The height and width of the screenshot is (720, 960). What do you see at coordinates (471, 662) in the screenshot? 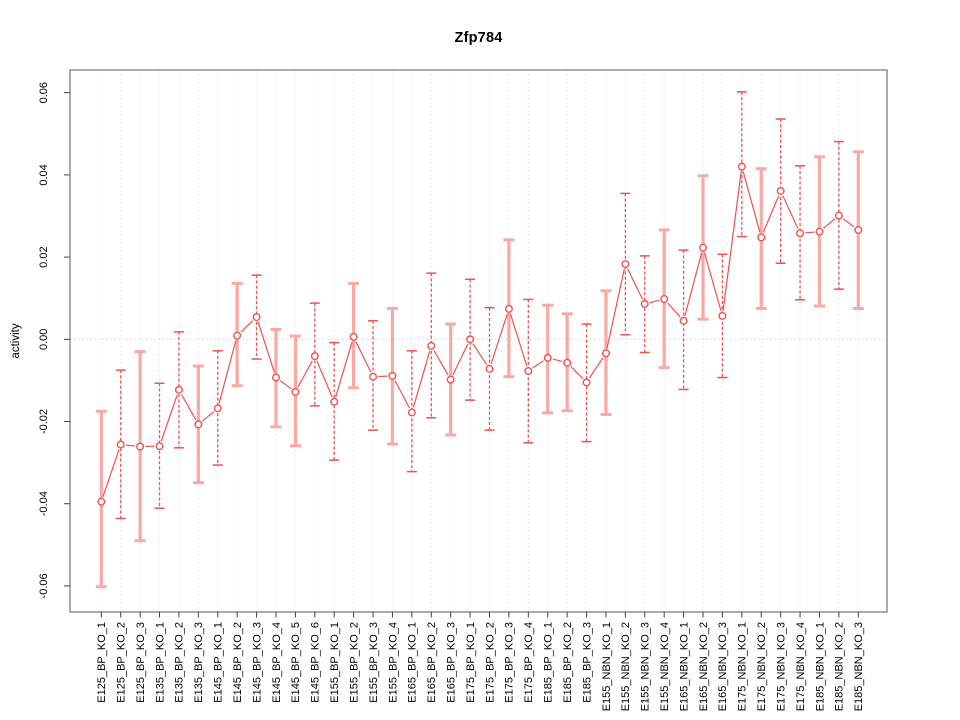
I see `x-tick-label: E175_BP_KO_1` at bounding box center [471, 662].